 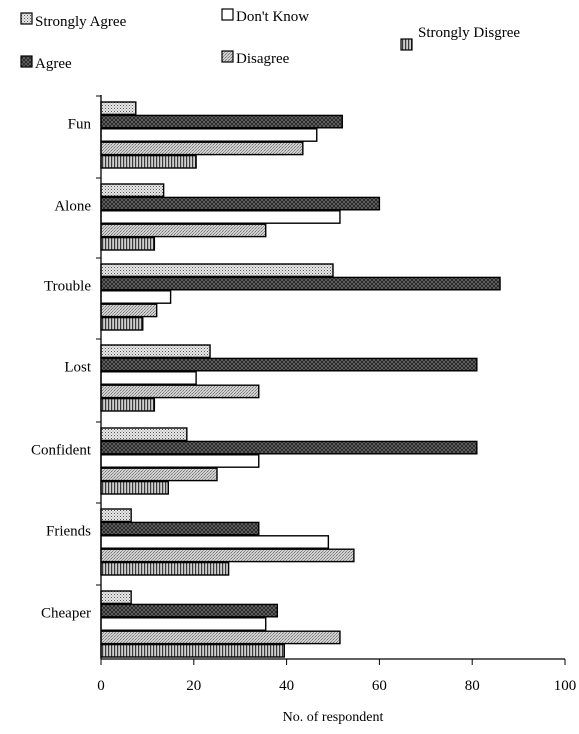 I want to click on bar-alone-strongly-agree, so click(x=132, y=190).